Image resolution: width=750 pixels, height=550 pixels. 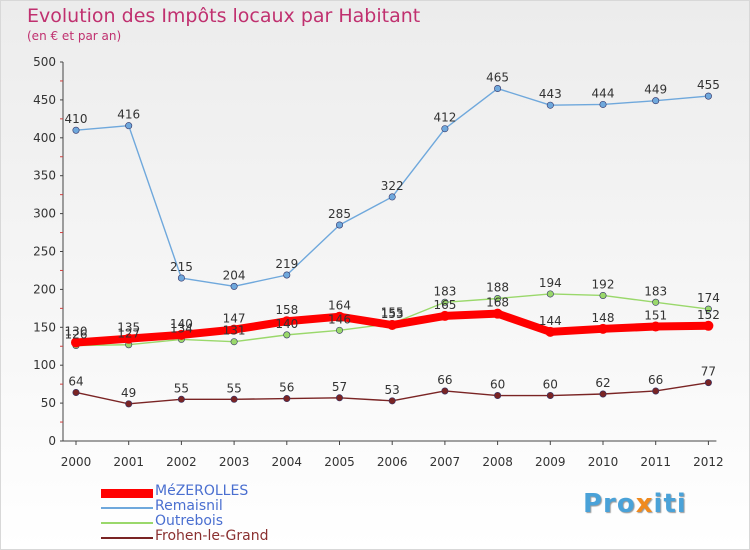 What do you see at coordinates (75, 381) in the screenshot?
I see `data-label: 64` at bounding box center [75, 381].